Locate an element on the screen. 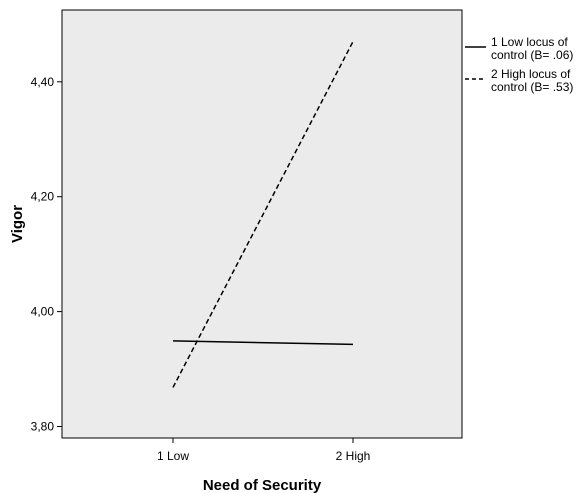 The height and width of the screenshot is (493, 581). x-axis-title: Need of Security is located at coordinates (262, 485).